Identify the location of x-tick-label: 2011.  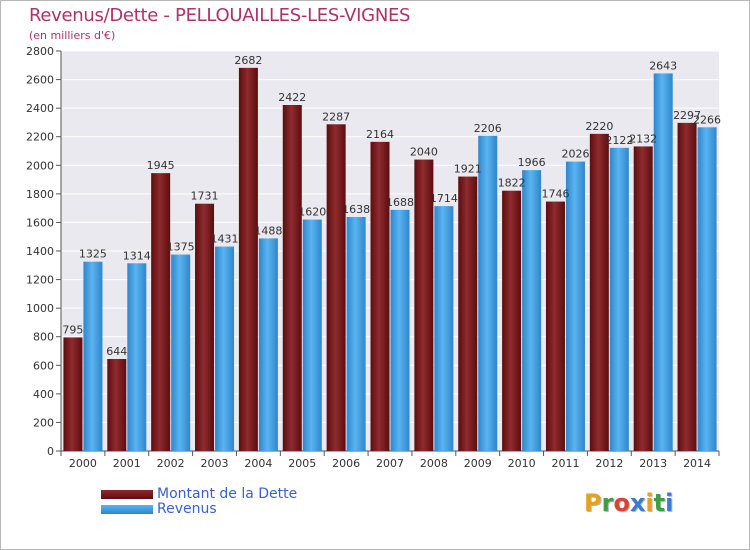
(565, 463).